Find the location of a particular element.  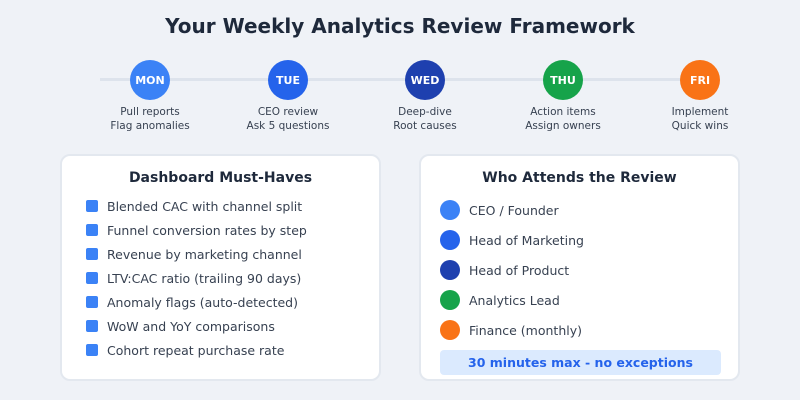

day-tue: TUE CEO review Ask 5 questions is located at coordinates (288, 96).